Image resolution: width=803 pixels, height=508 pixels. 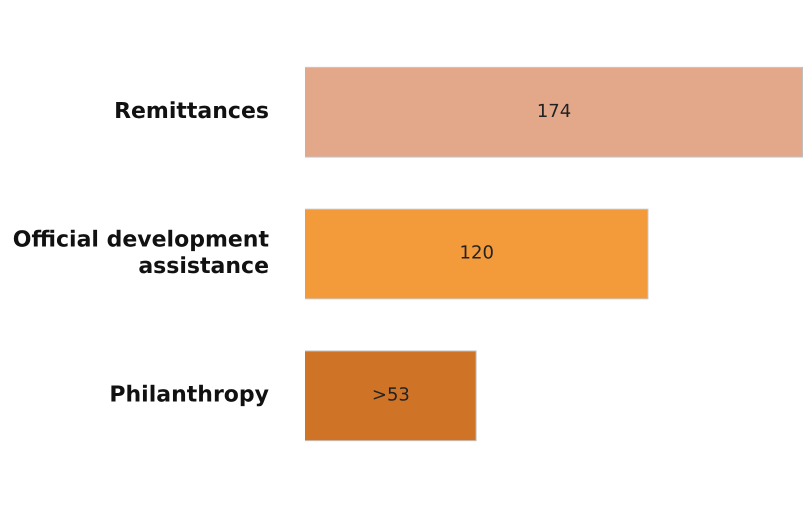 What do you see at coordinates (191, 111) in the screenshot?
I see `y-tick-label: Remittances` at bounding box center [191, 111].